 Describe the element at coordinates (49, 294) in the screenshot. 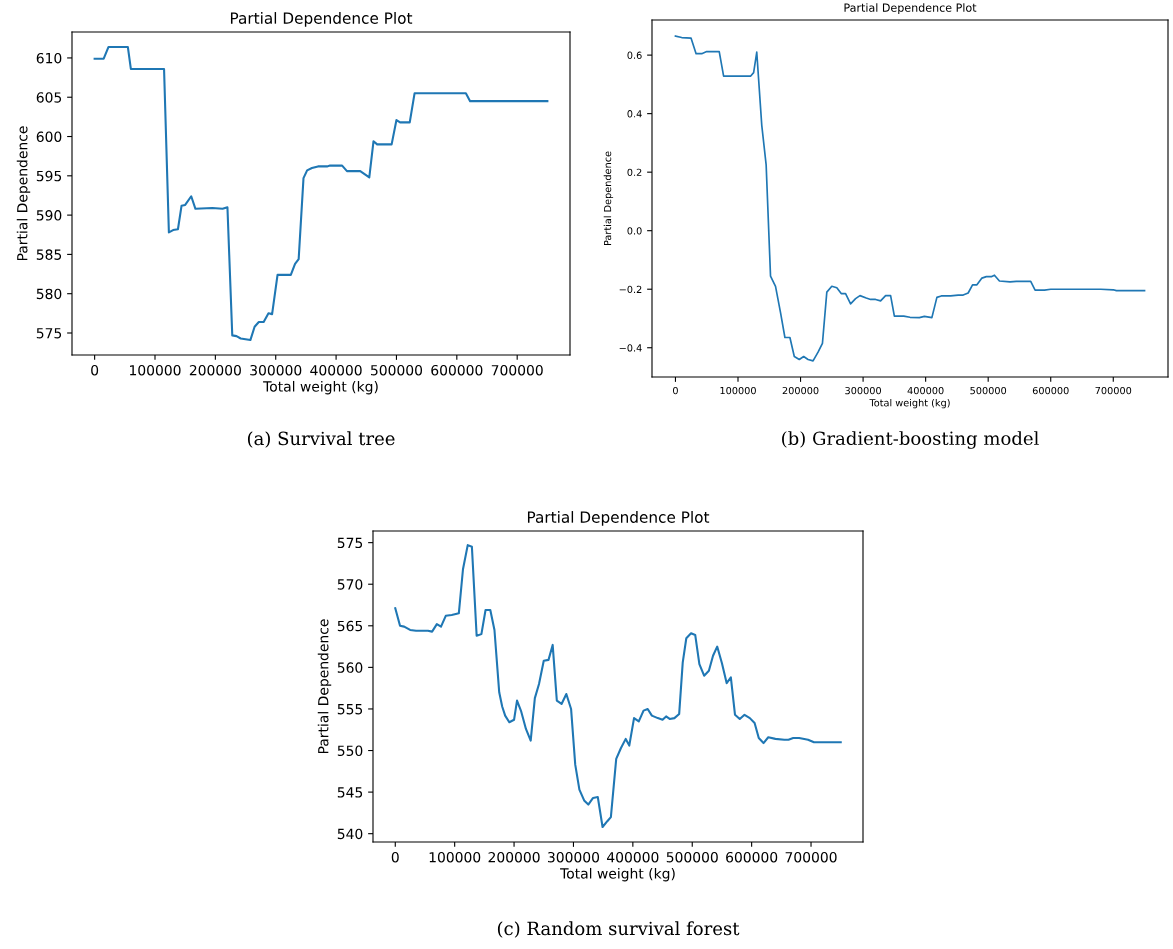

I see `y-tick-label: 580` at that location.